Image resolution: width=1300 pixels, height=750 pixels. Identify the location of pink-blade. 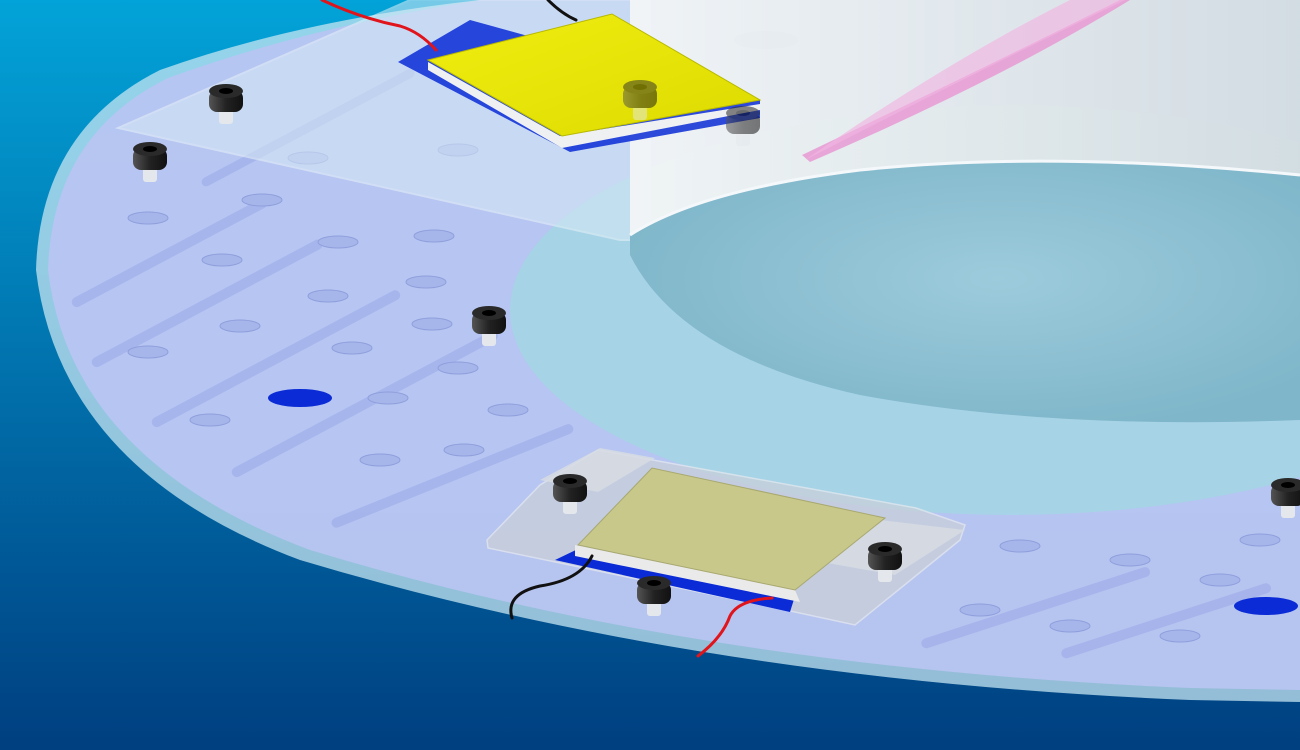
(966, 81).